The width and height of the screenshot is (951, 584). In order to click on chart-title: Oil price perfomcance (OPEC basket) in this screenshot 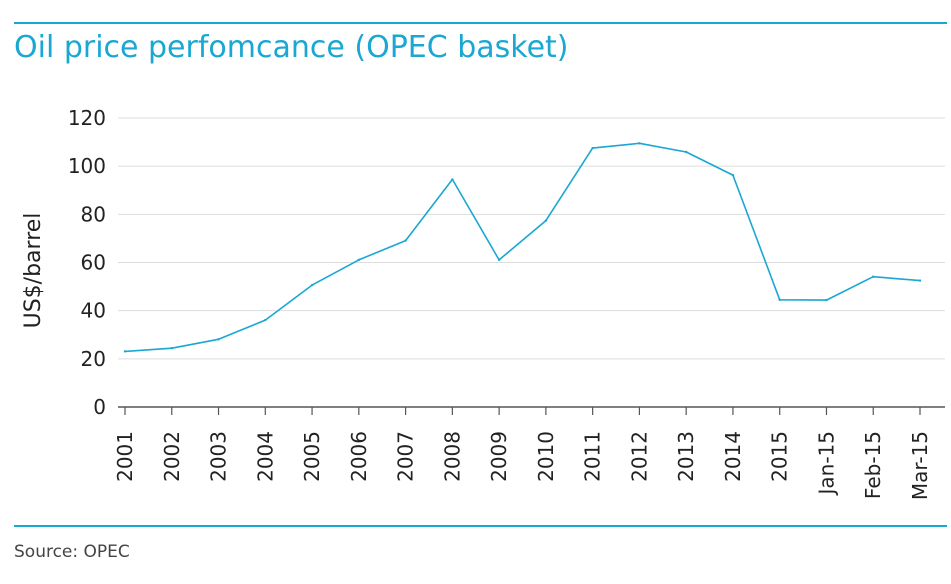, I will do `click(291, 47)`.